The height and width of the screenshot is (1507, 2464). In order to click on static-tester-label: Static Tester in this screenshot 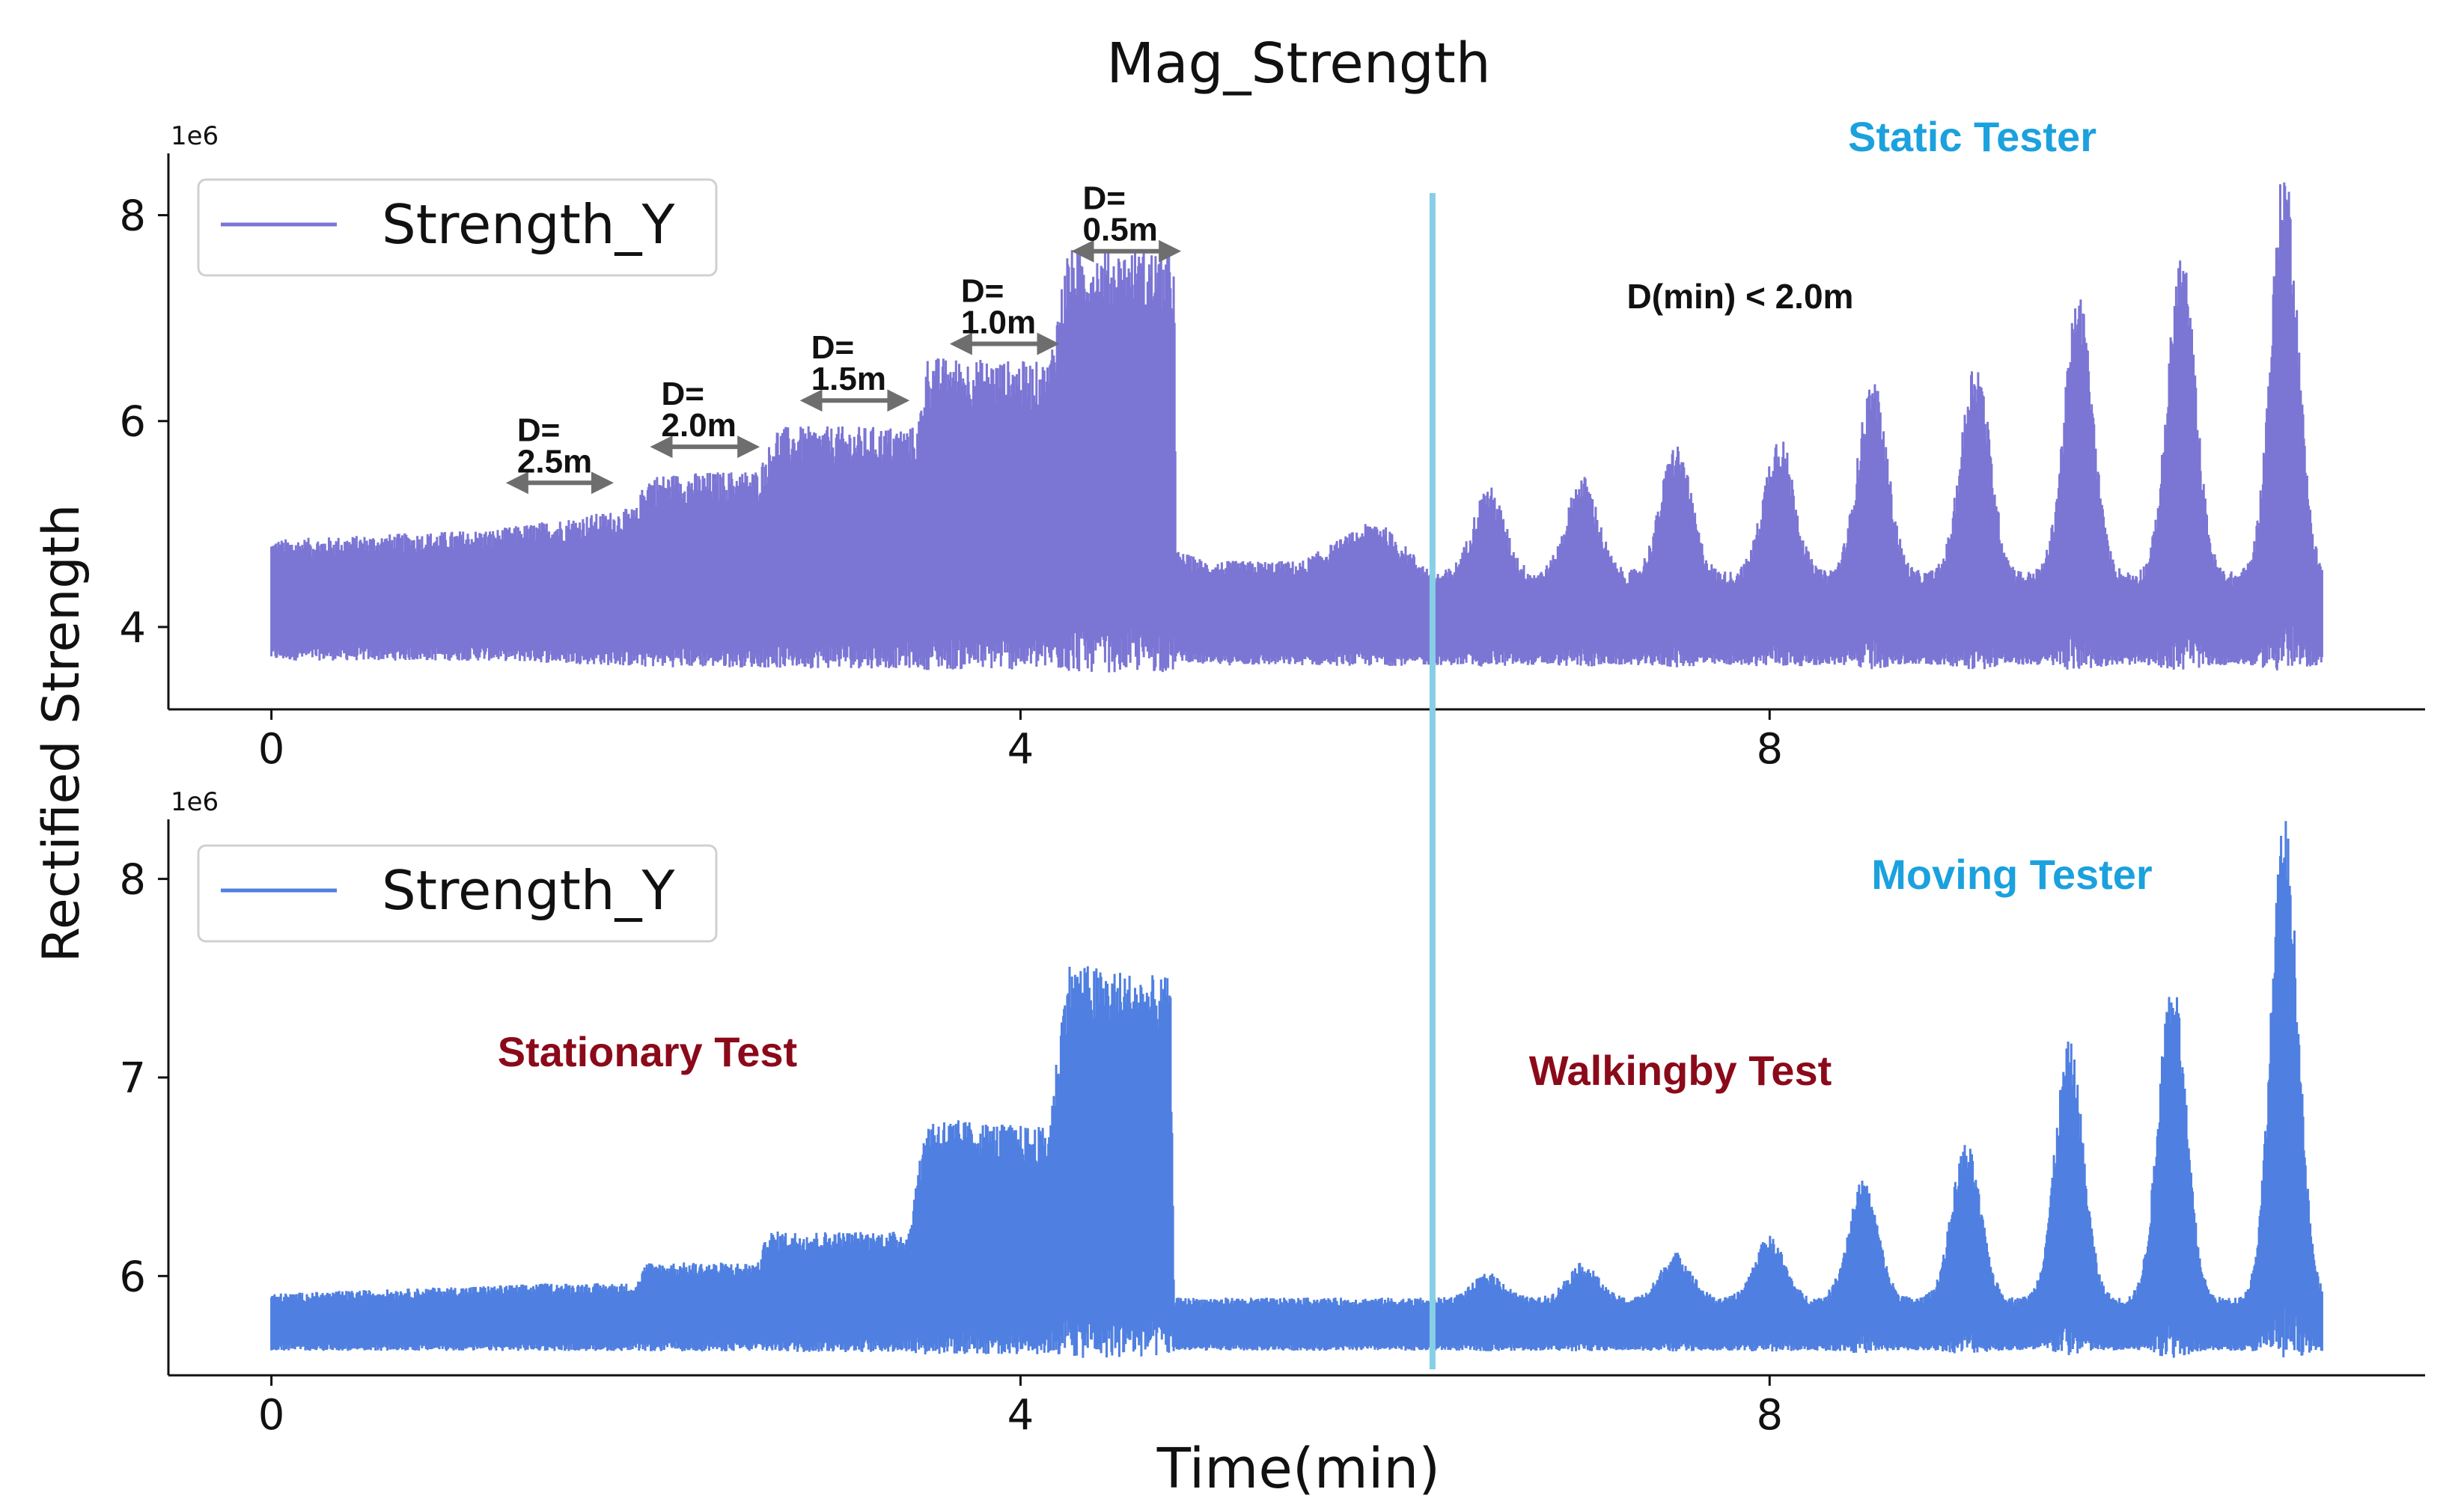, I will do `click(1972, 136)`.